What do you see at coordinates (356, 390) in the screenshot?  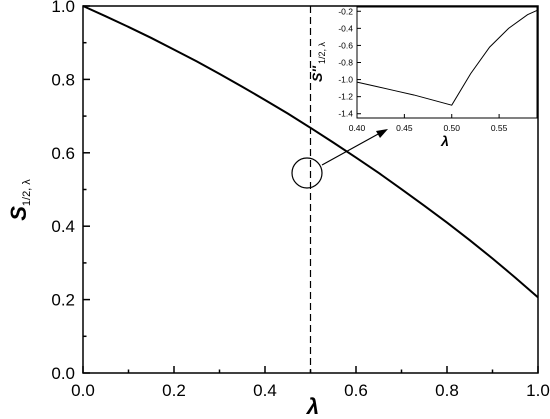 I see `main-xtick-label: 0.6` at bounding box center [356, 390].